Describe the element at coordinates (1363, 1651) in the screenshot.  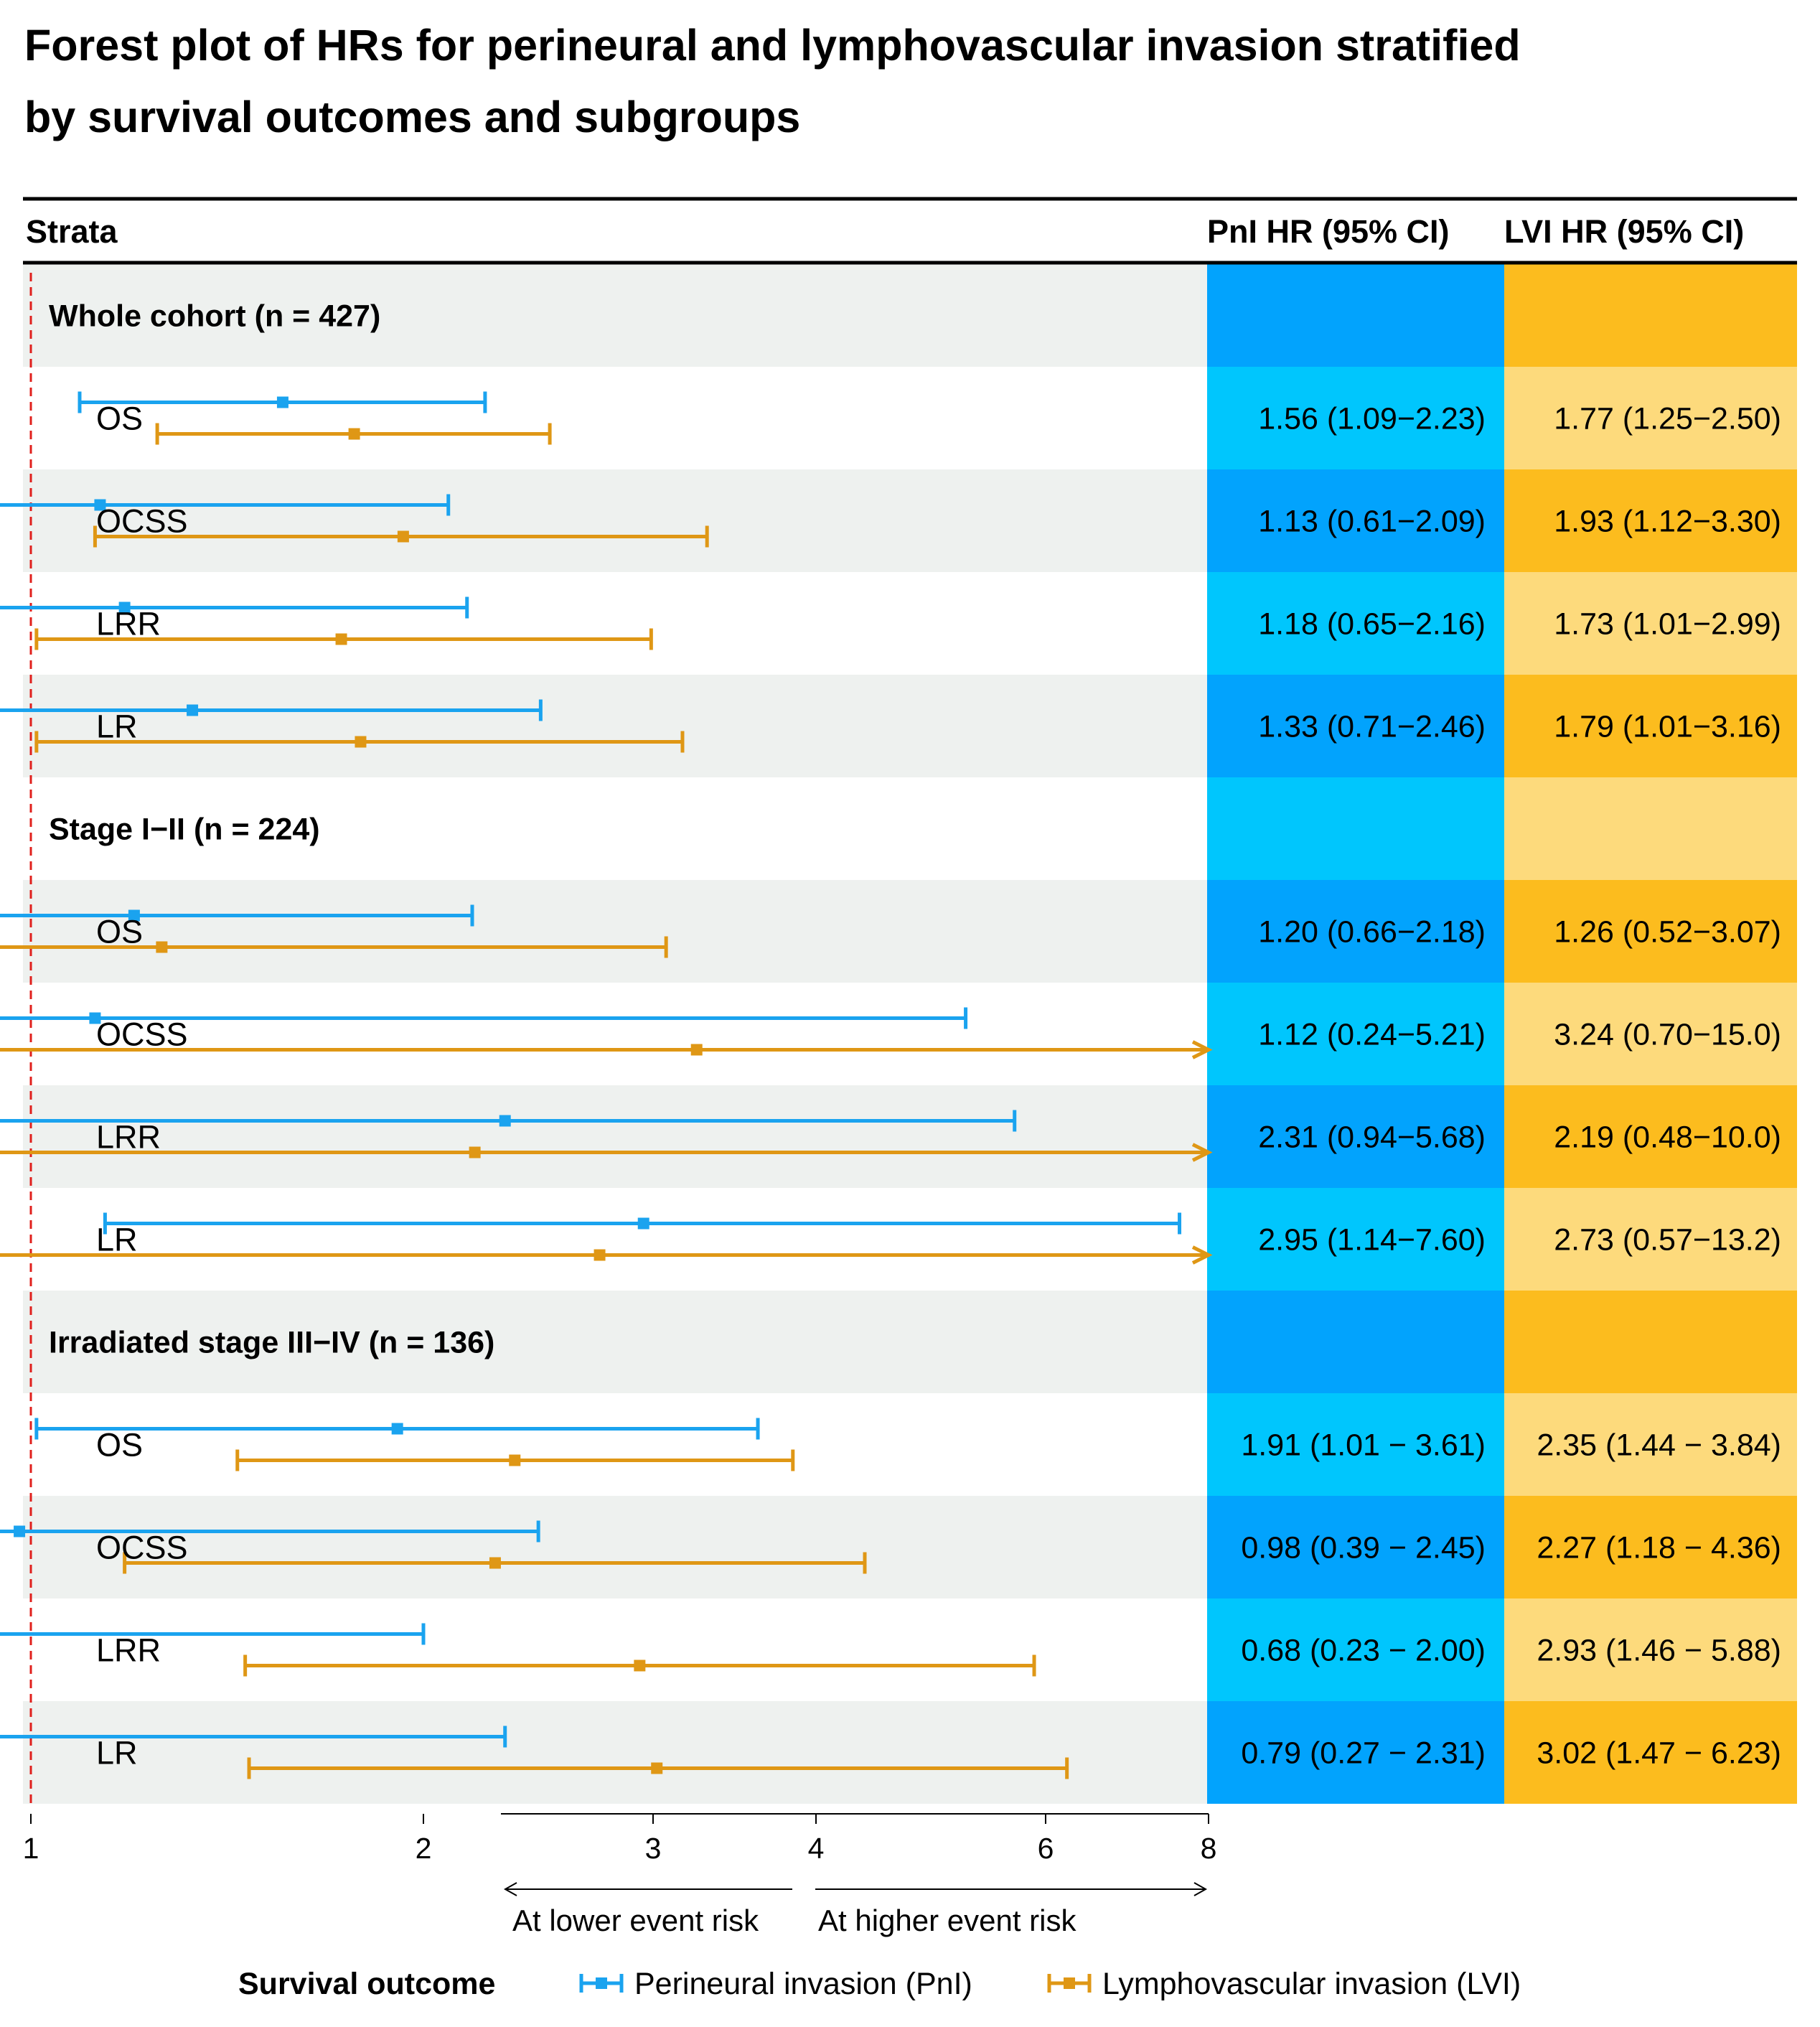
I see `pni-hr-value: 0.68 (0.23 − 2.00)` at that location.